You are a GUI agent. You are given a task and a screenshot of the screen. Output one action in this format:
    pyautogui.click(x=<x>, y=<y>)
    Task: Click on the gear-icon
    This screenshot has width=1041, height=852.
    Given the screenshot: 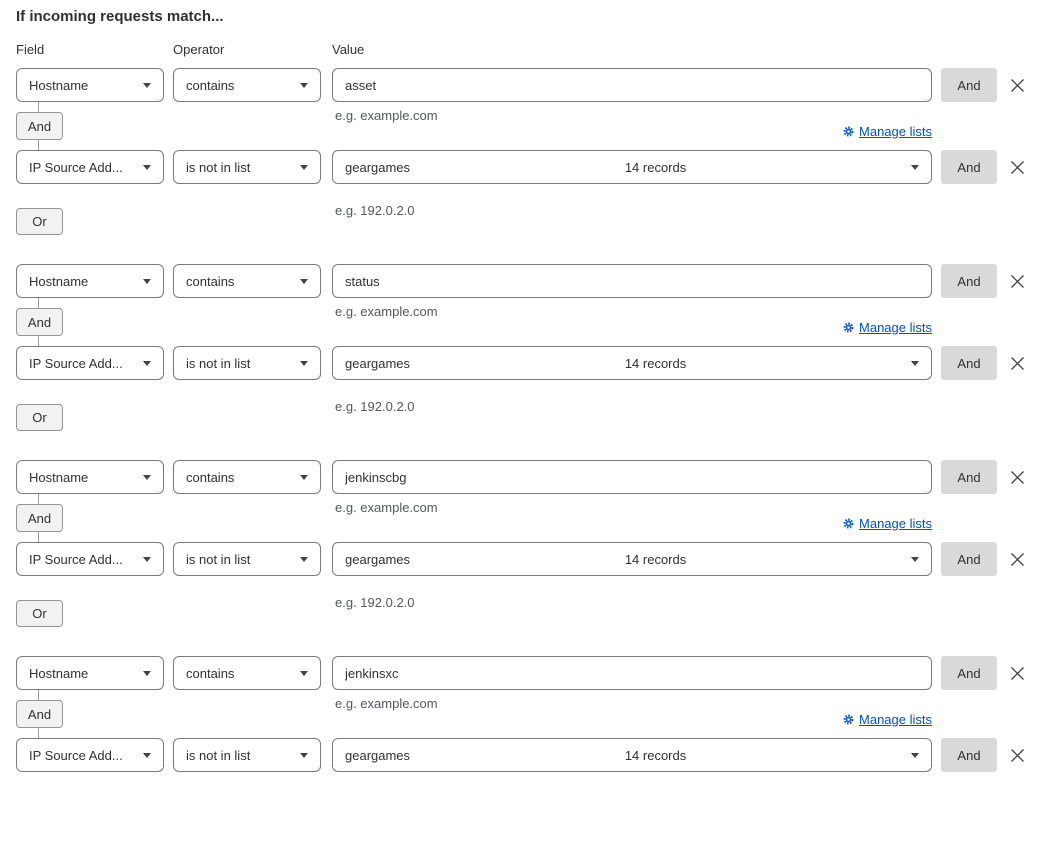 What is the action you would take?
    pyautogui.click(x=848, y=719)
    